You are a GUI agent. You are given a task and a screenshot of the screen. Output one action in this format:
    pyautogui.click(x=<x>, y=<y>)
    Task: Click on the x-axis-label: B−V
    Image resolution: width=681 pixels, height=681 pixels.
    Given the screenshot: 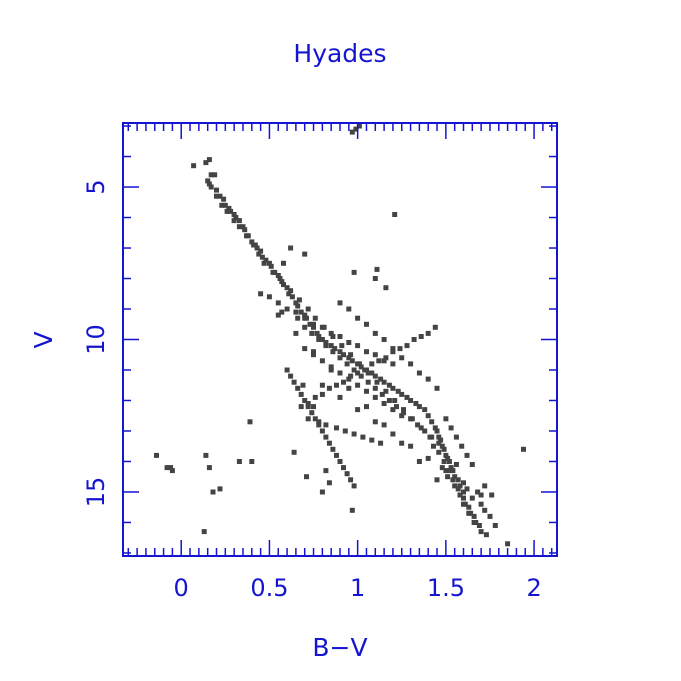 What is the action you would take?
    pyautogui.click(x=339, y=647)
    